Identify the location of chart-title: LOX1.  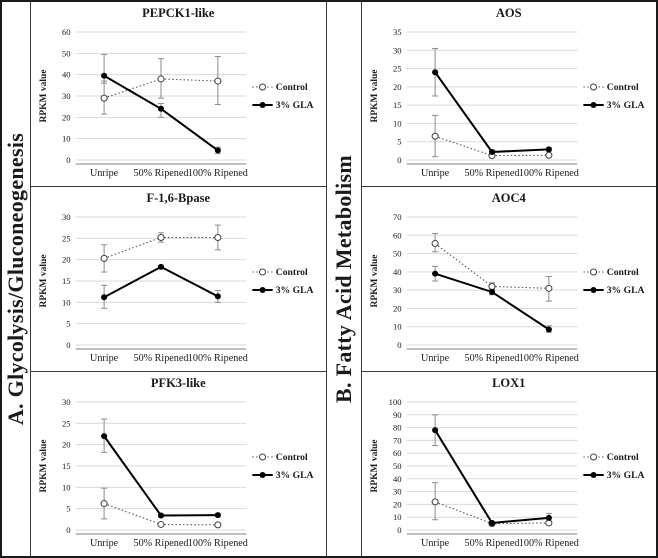
(509, 383).